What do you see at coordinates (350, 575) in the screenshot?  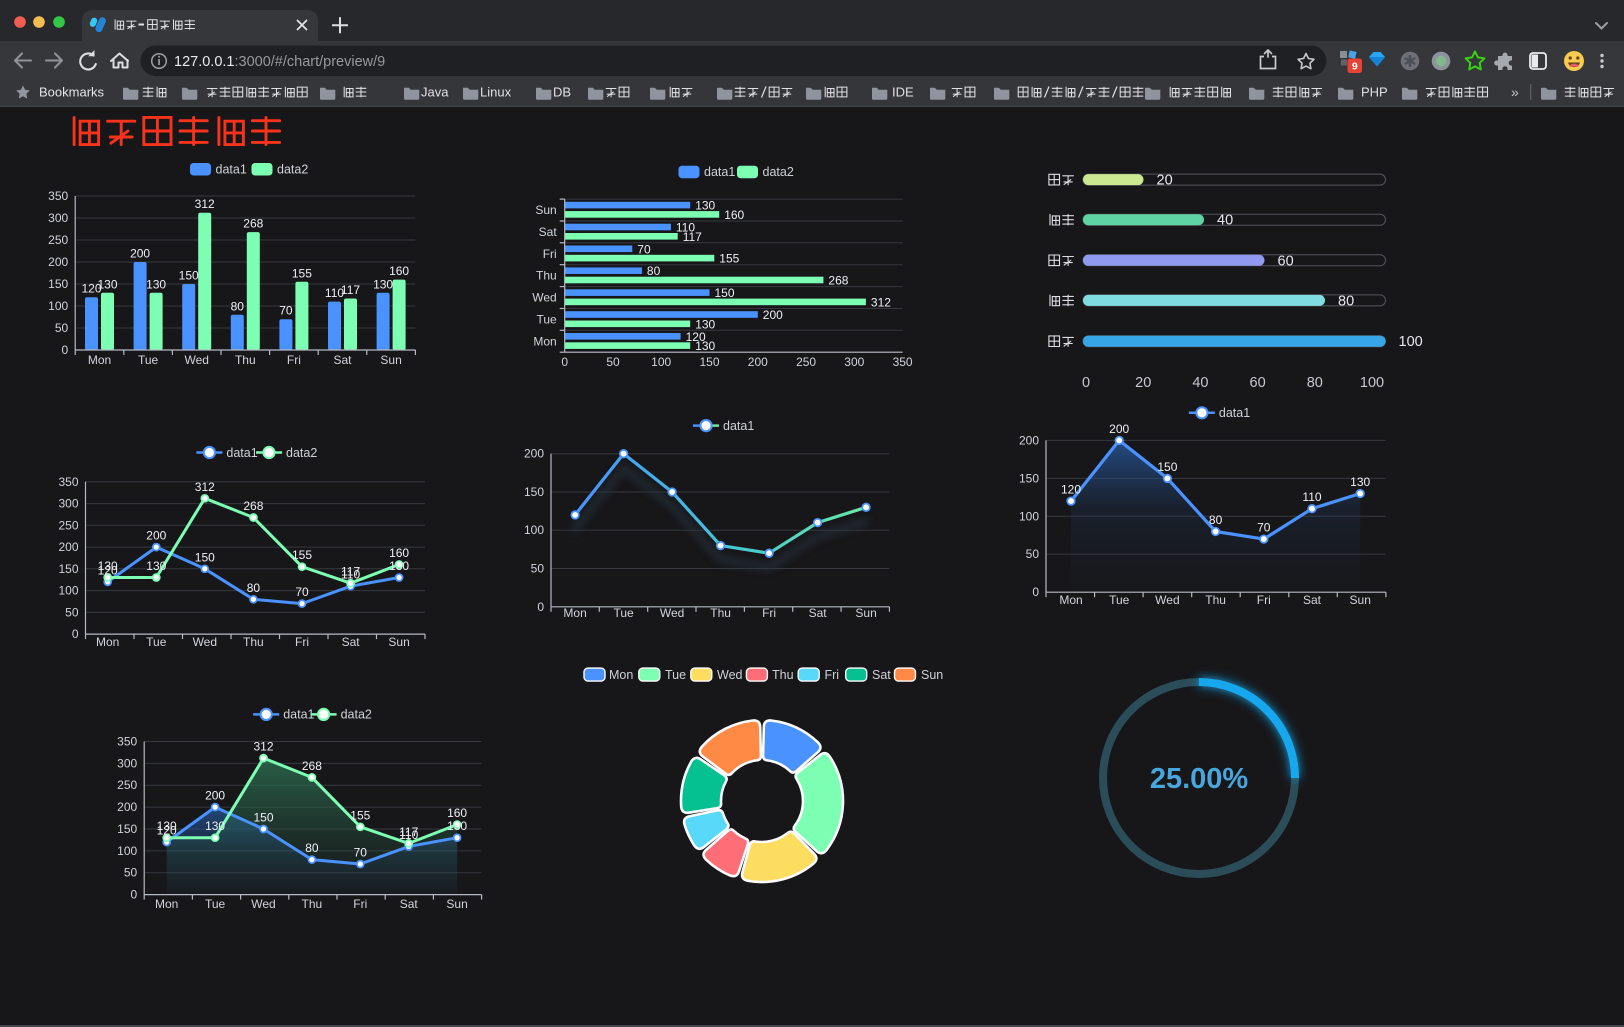 I see `svg-text: 110` at bounding box center [350, 575].